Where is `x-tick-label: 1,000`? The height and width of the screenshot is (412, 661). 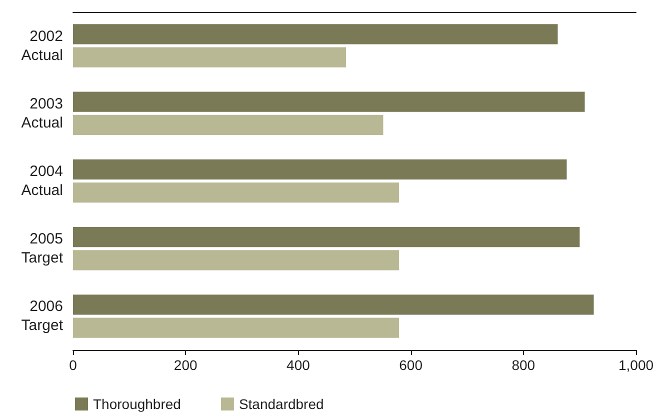
x-tick-label: 1,000 is located at coordinates (636, 365).